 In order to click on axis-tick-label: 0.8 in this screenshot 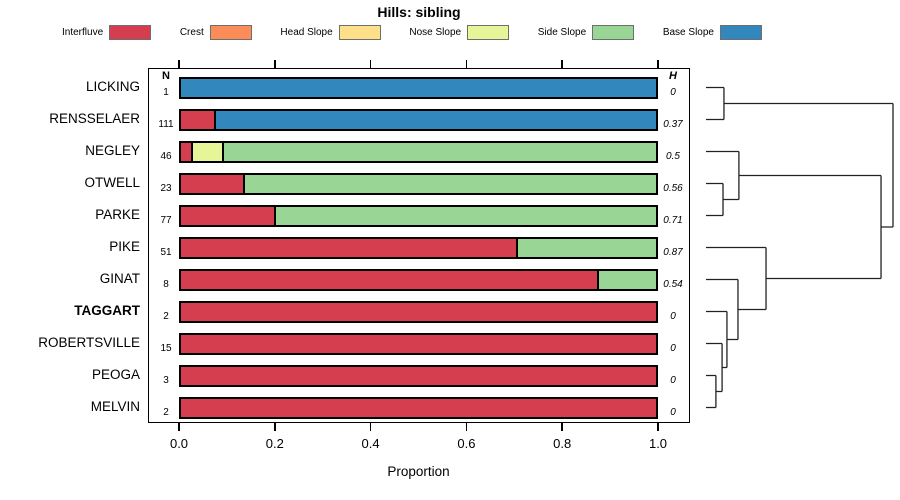, I will do `click(562, 443)`.